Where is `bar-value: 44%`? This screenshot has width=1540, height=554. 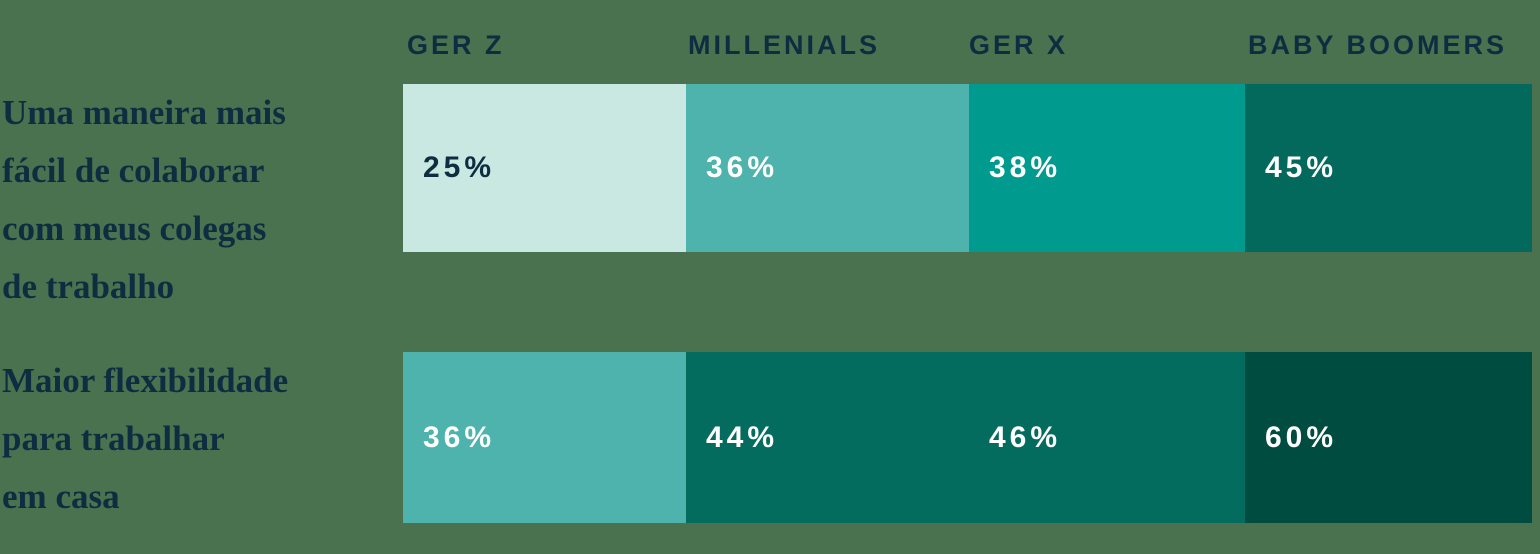
bar-value: 44% is located at coordinates (742, 437).